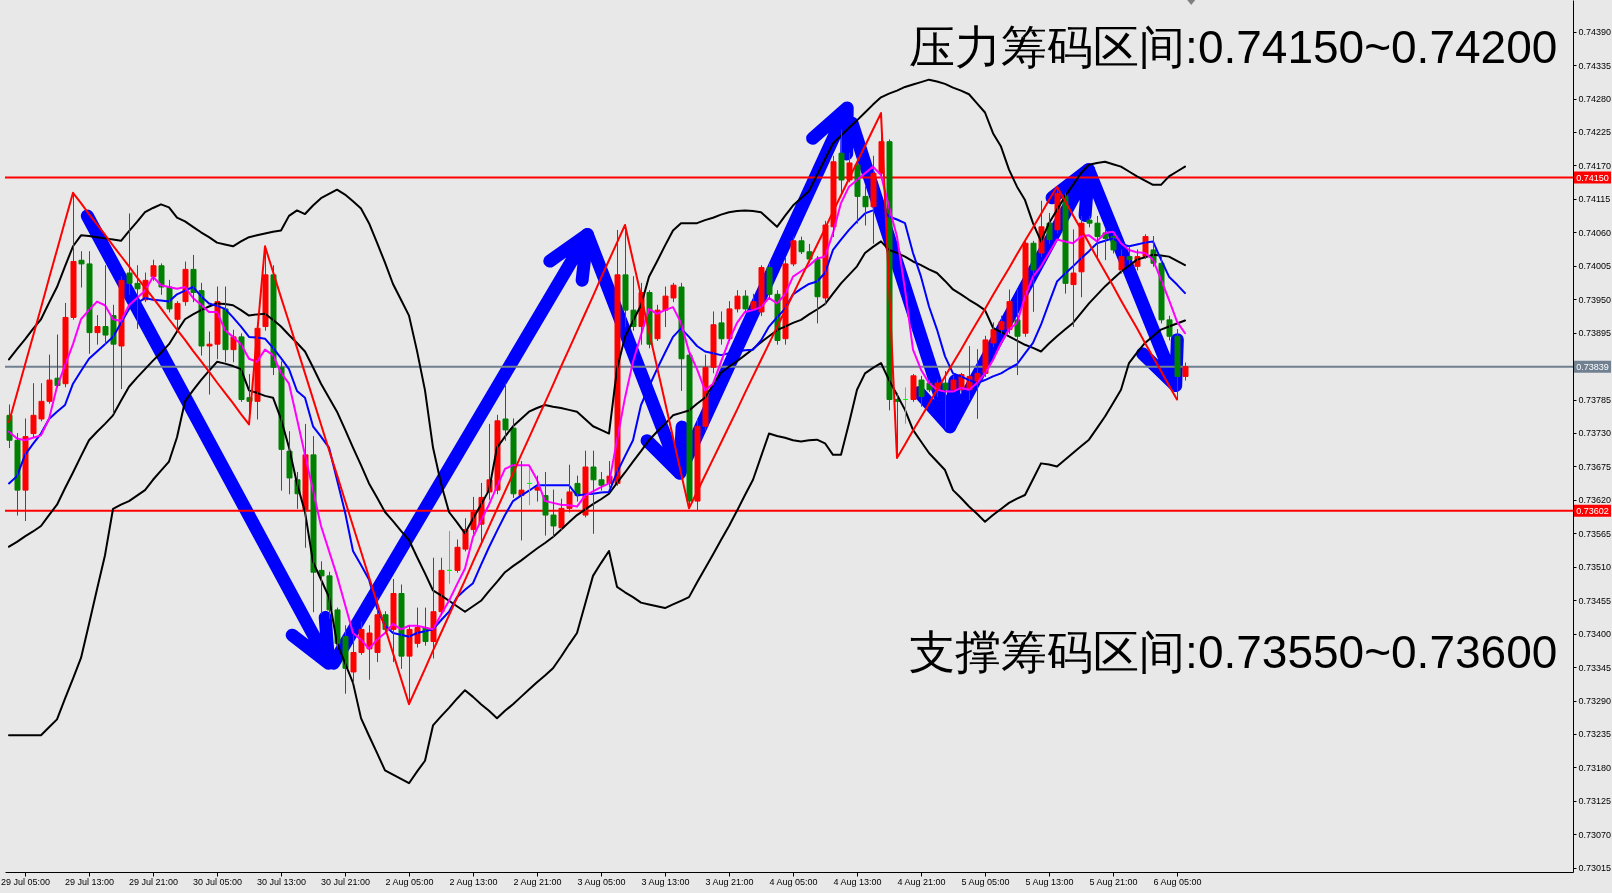  What do you see at coordinates (1595, 634) in the screenshot?
I see `y-tick-label: 0.73400` at bounding box center [1595, 634].